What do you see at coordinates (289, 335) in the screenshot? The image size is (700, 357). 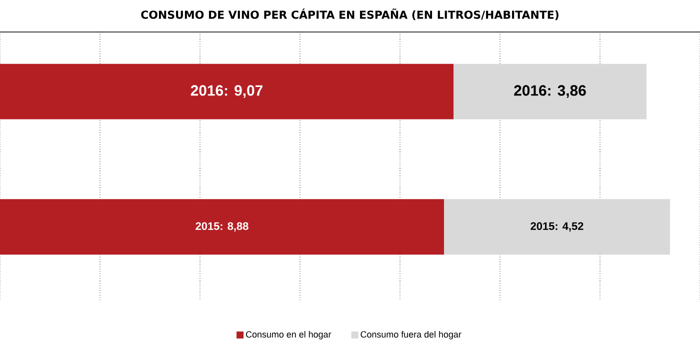 I see `legend-label: Consumo en el hogar` at bounding box center [289, 335].